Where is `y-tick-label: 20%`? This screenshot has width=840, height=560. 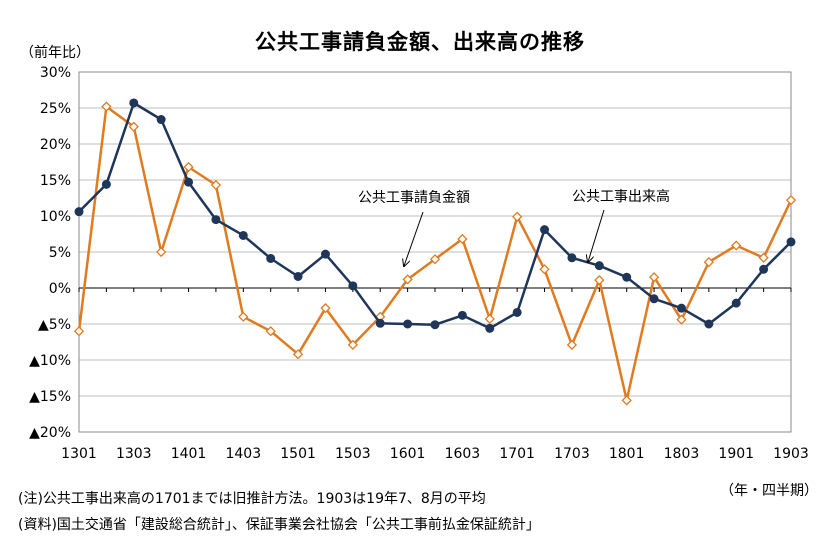 y-tick-label: 20% is located at coordinates (55, 145).